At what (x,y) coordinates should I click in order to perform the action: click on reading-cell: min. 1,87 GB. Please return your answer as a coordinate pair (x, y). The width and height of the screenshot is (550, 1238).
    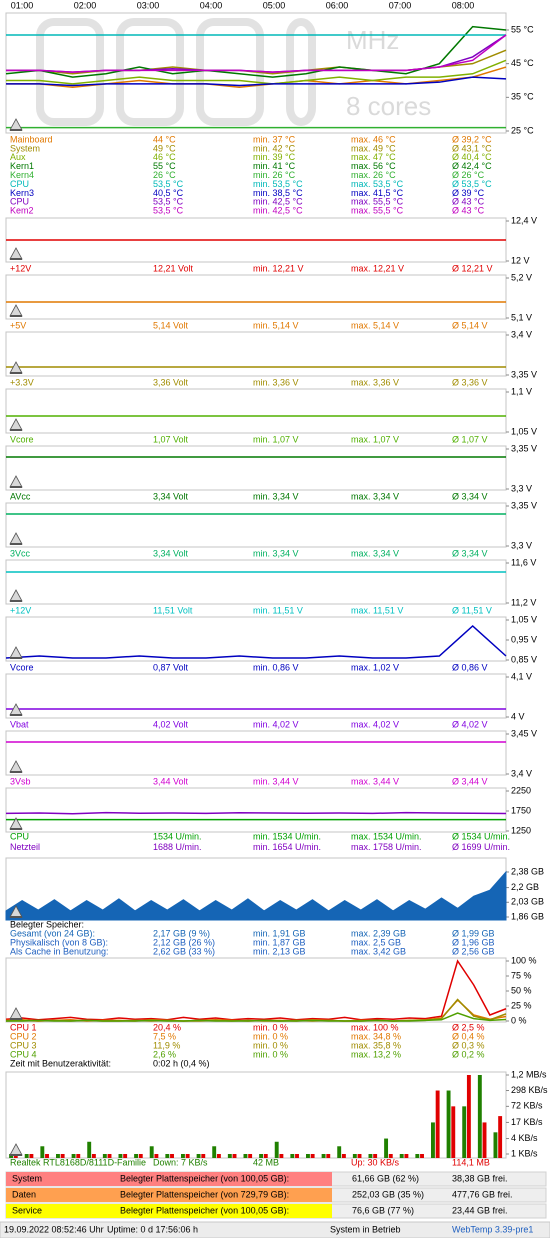
    Looking at the image, I should click on (279, 942).